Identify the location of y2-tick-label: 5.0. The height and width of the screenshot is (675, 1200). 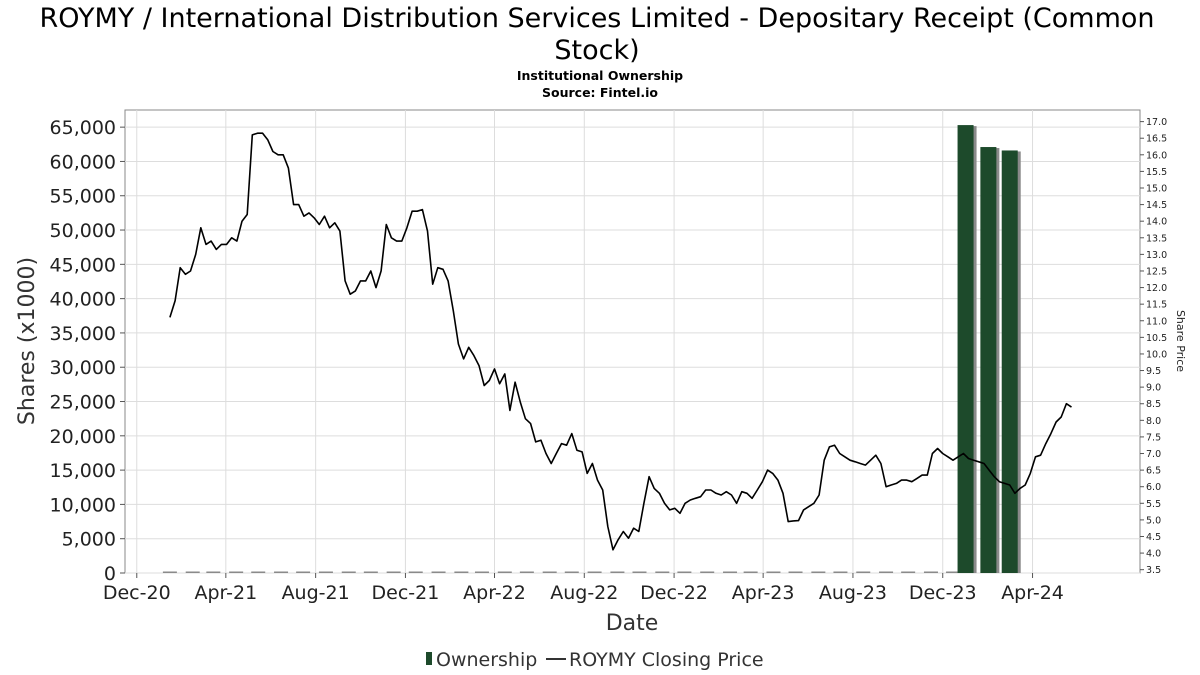
(1153, 520).